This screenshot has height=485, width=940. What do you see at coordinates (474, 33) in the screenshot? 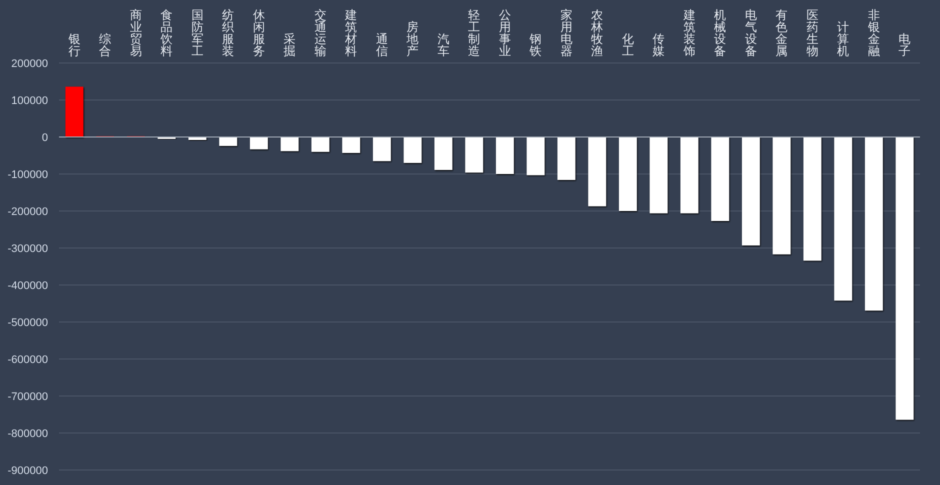
I see `x-tick-label: 轻工制造` at bounding box center [474, 33].